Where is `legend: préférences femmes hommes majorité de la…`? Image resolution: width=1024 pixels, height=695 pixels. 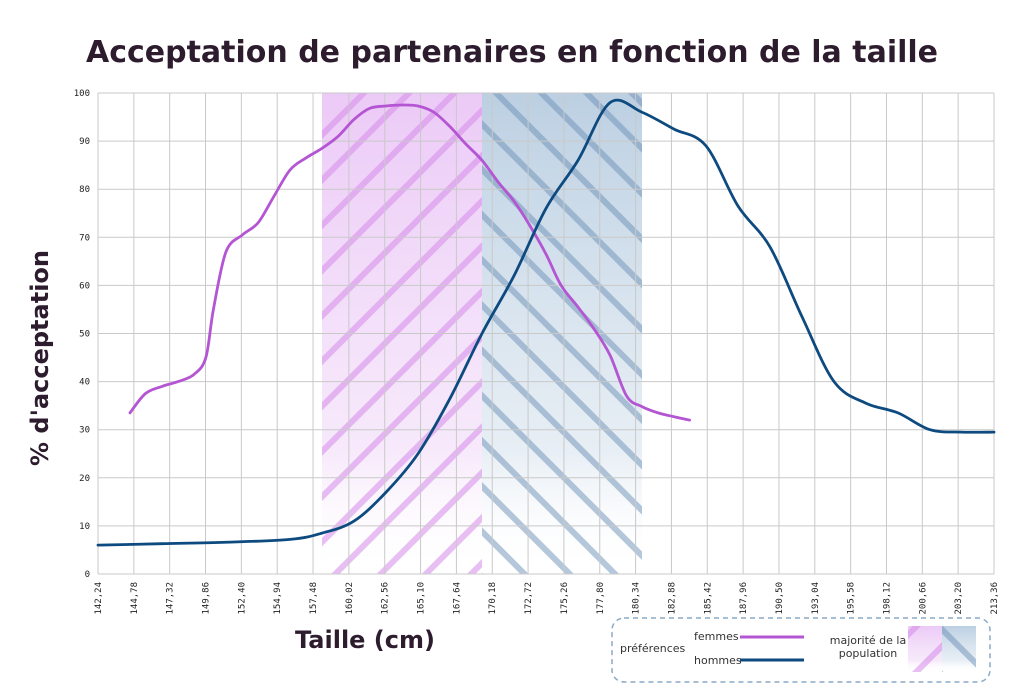
legend: préférences femmes hommes majorité de la… is located at coordinates (801, 650).